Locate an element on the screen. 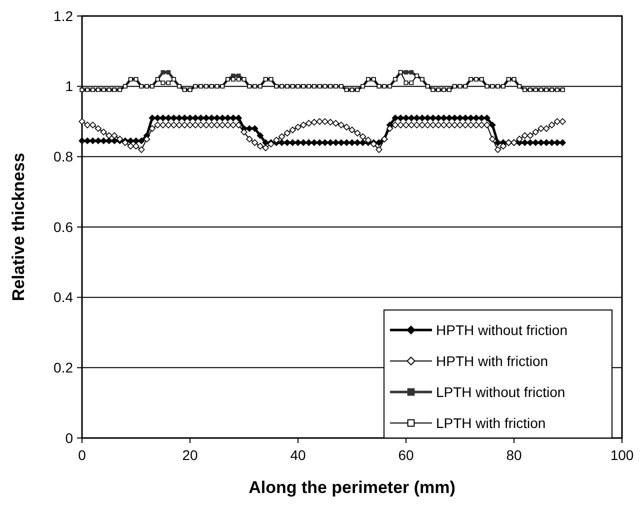  x-tick-label: 20 is located at coordinates (190, 455).